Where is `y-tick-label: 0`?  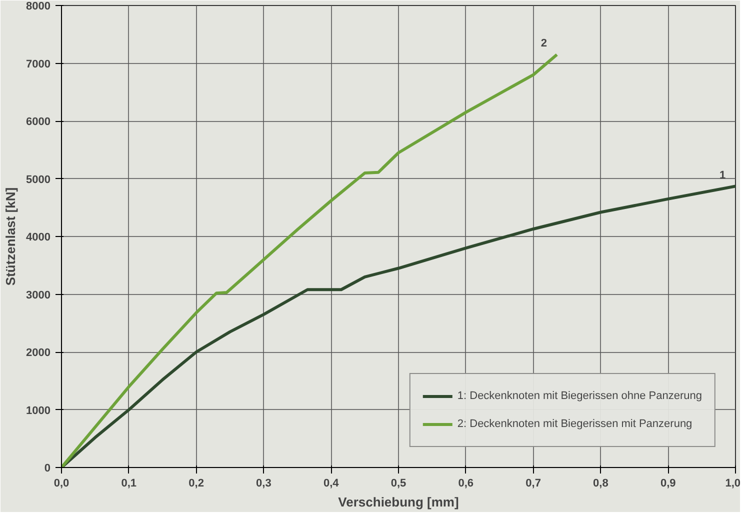
y-tick-label: 0 is located at coordinates (47, 468).